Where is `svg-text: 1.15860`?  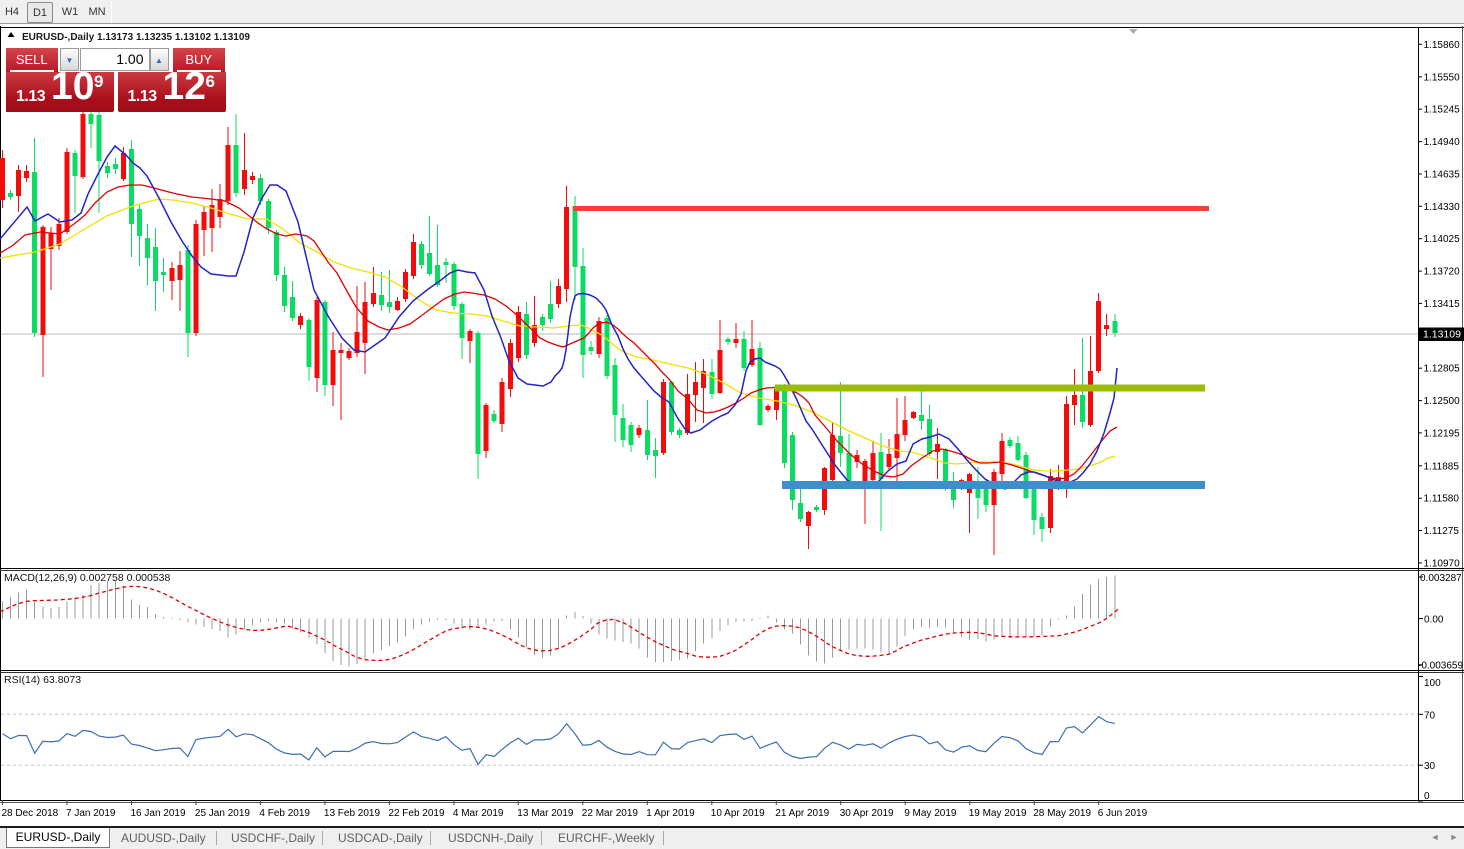 svg-text: 1.15860 is located at coordinates (1442, 45).